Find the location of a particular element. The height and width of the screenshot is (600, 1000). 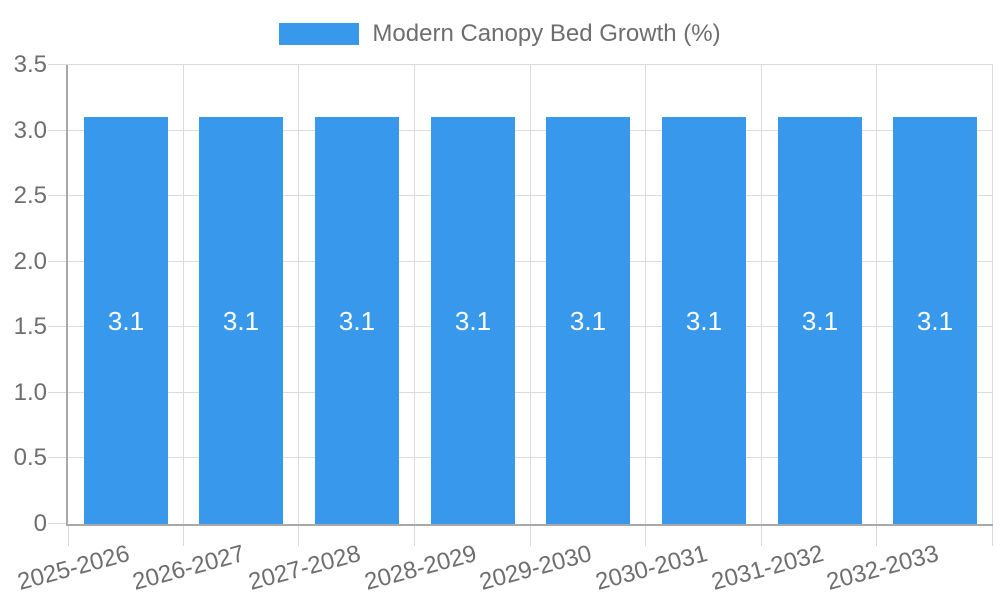

legend: Modern Canopy Bed Growth (%) is located at coordinates (500, 34).